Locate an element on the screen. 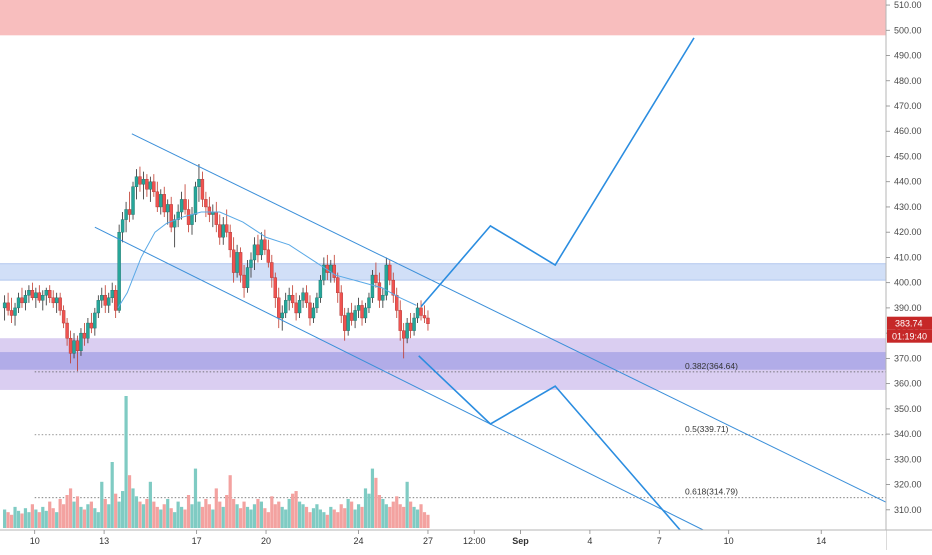 The width and height of the screenshot is (932, 555). time-tick-label: 10 is located at coordinates (35, 541).